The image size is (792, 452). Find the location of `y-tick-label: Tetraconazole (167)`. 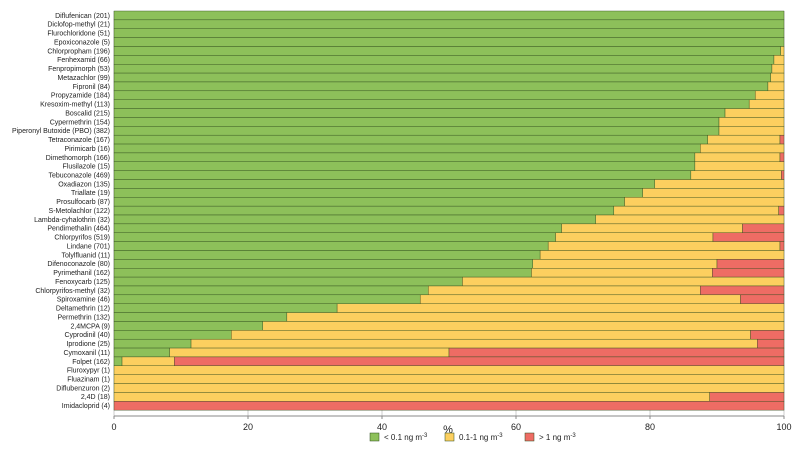

y-tick-label: Tetraconazole (167) is located at coordinates (79, 140).